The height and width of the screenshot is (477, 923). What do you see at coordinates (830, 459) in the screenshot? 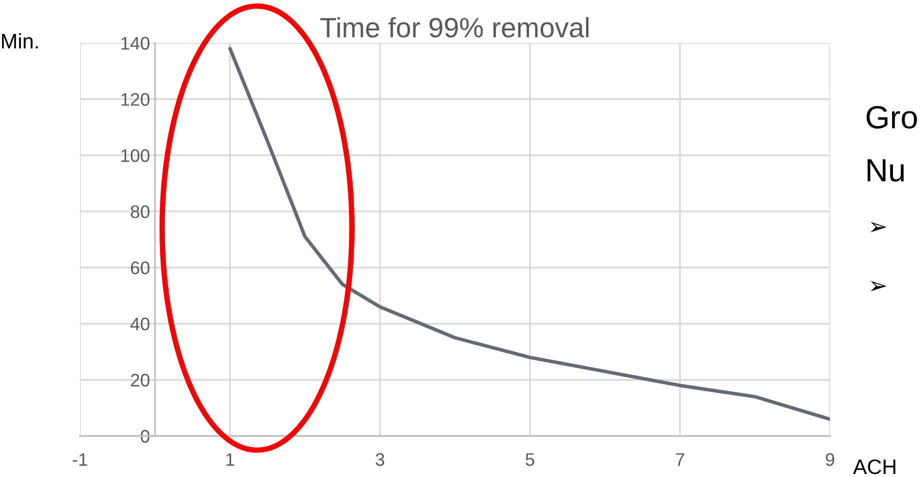
I see `x-tick-label: 9` at bounding box center [830, 459].